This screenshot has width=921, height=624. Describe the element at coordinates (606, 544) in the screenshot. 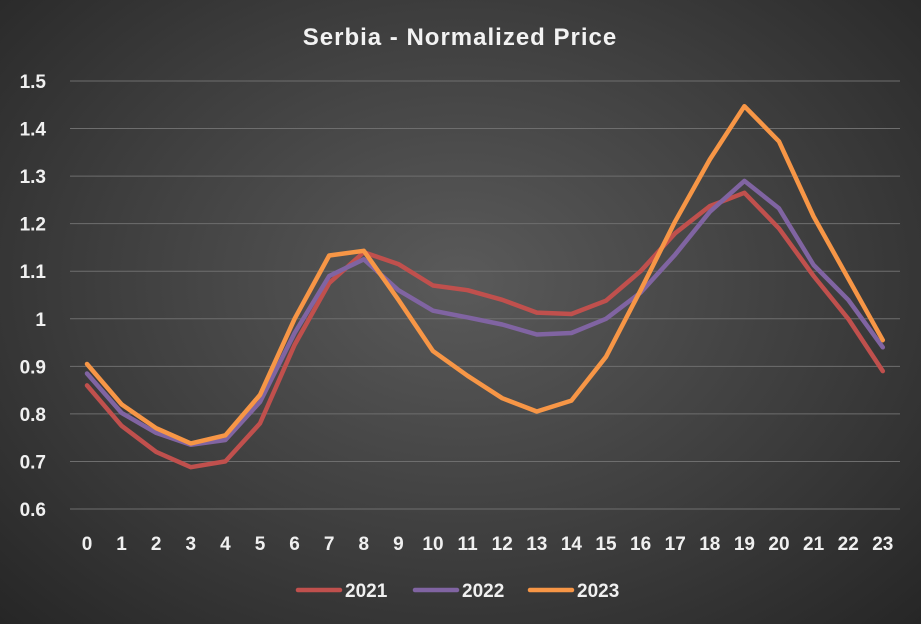

I see `x-tick-label: 15` at that location.